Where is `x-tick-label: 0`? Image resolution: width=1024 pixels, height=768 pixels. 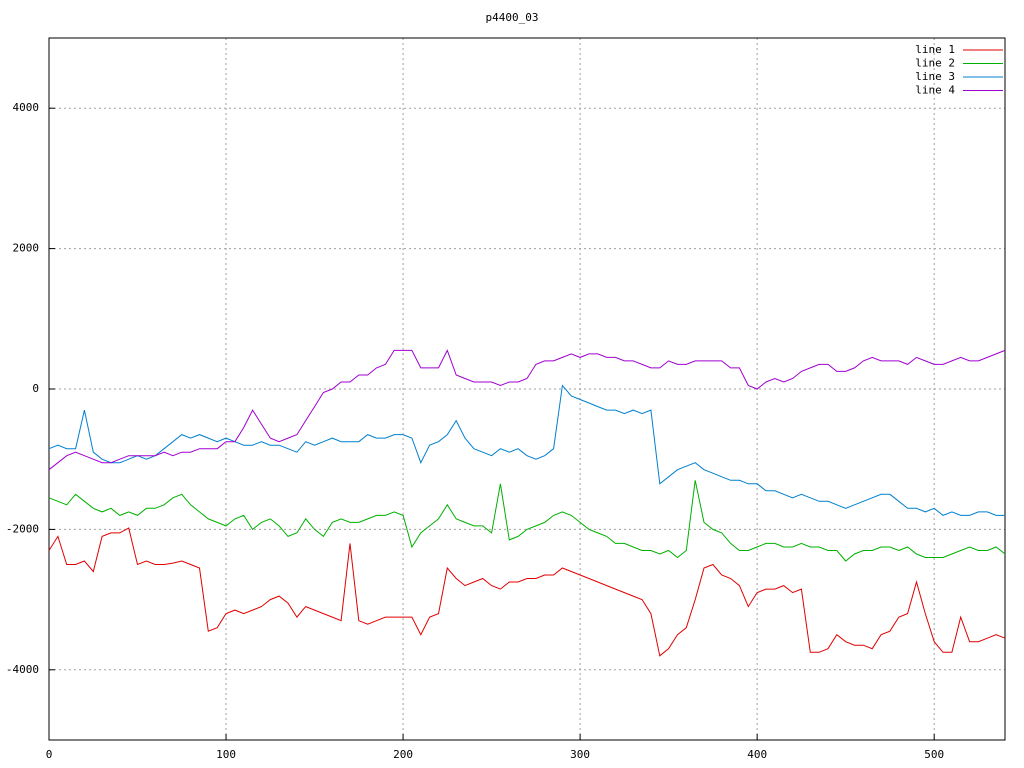 x-tick-label: 0 is located at coordinates (49, 754).